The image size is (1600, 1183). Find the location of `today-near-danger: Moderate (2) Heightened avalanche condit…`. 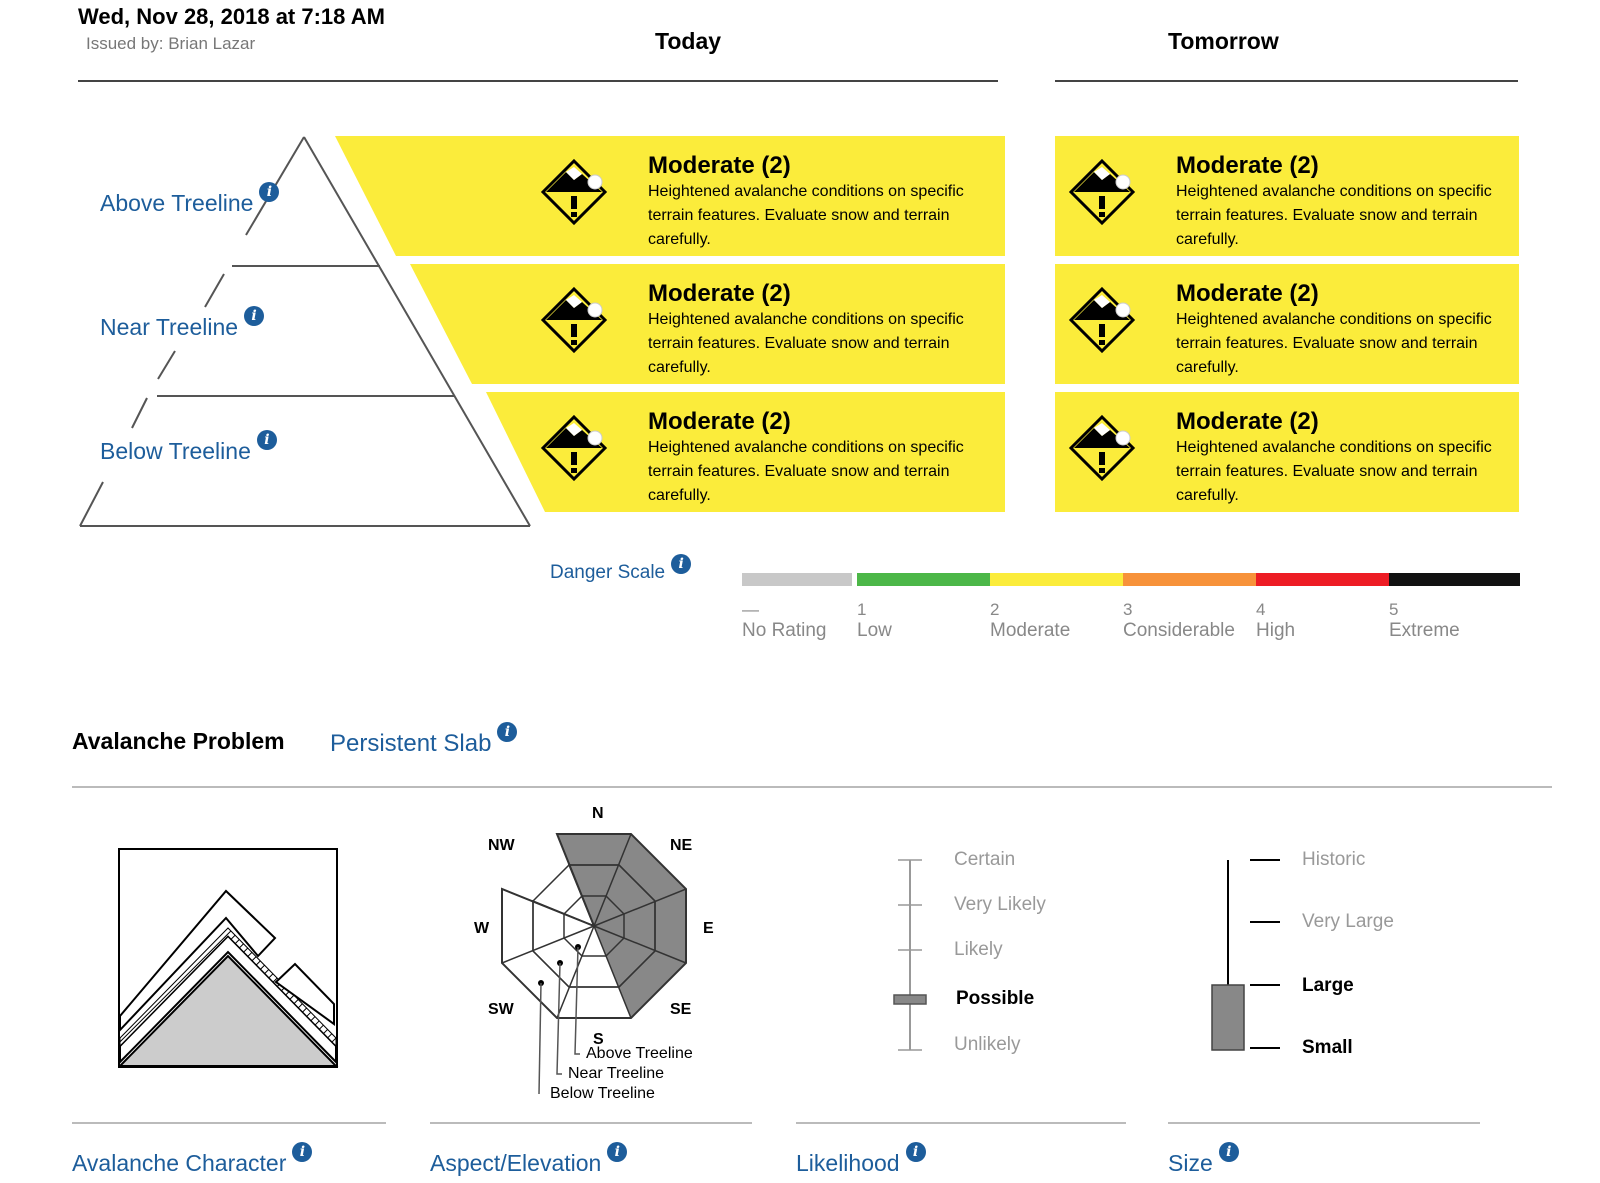

today-near-danger: Moderate (2) Heightened avalanche condit… is located at coordinates (823, 330).